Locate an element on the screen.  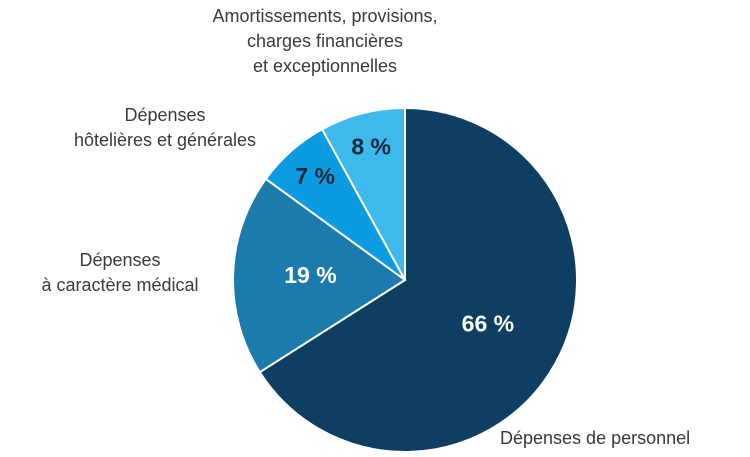
slice-value-label: 66 % is located at coordinates (488, 324).